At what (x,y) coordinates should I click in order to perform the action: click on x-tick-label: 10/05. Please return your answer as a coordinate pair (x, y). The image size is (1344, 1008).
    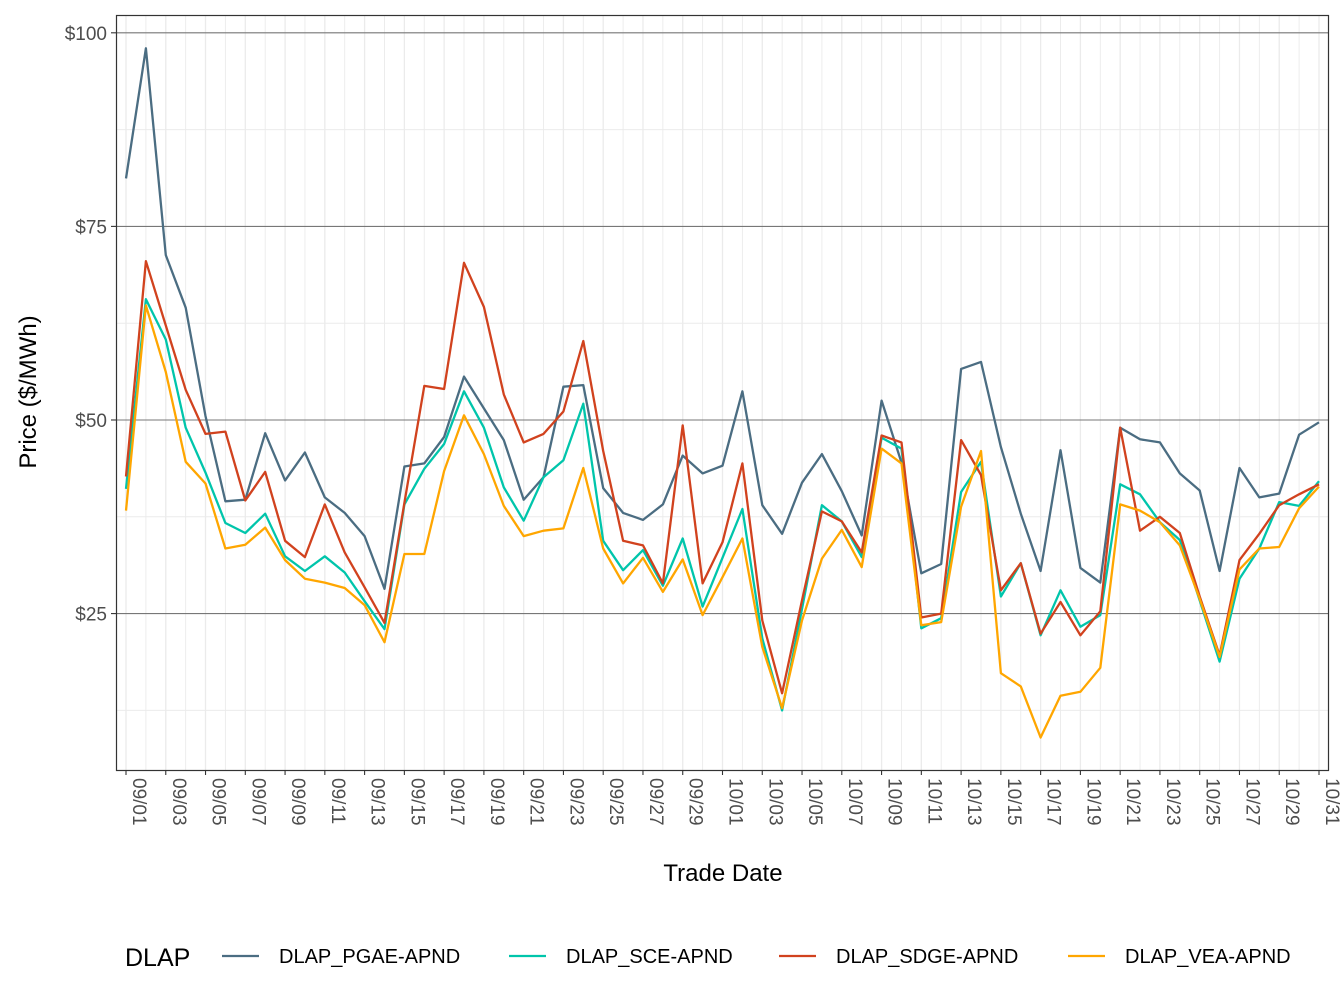
    Looking at the image, I should click on (814, 802).